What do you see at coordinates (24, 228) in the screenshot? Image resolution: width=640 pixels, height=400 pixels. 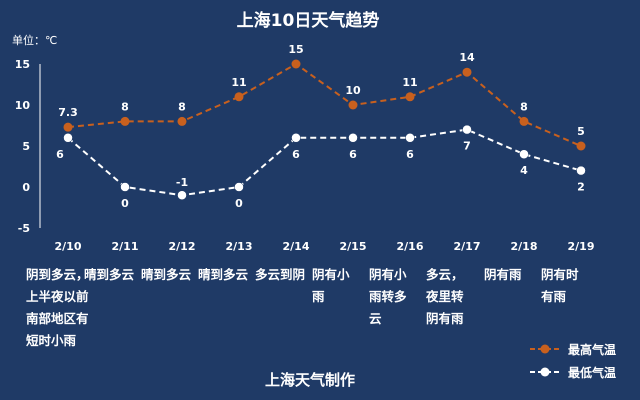 I see `y-tick-label: -5` at bounding box center [24, 228].